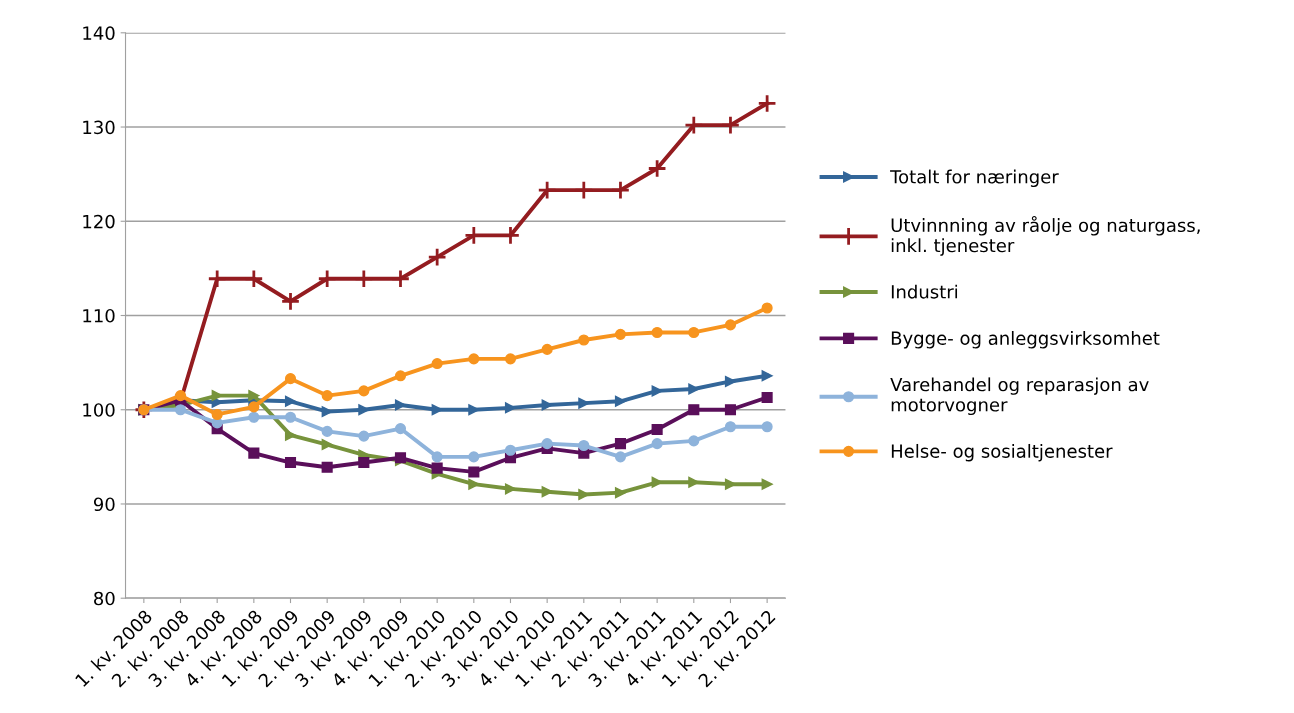 This screenshot has width=1294, height=713. What do you see at coordinates (99, 33) in the screenshot?
I see `y-tick-label: 140` at bounding box center [99, 33].